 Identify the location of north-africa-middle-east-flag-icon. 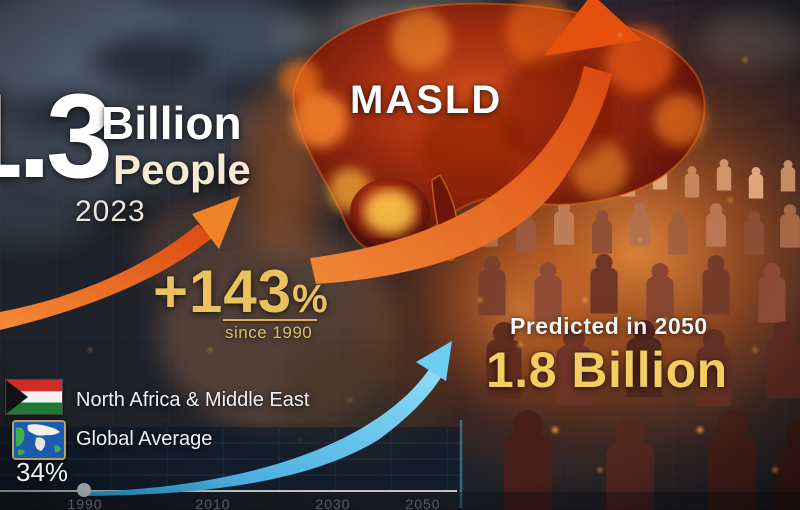
(34, 397).